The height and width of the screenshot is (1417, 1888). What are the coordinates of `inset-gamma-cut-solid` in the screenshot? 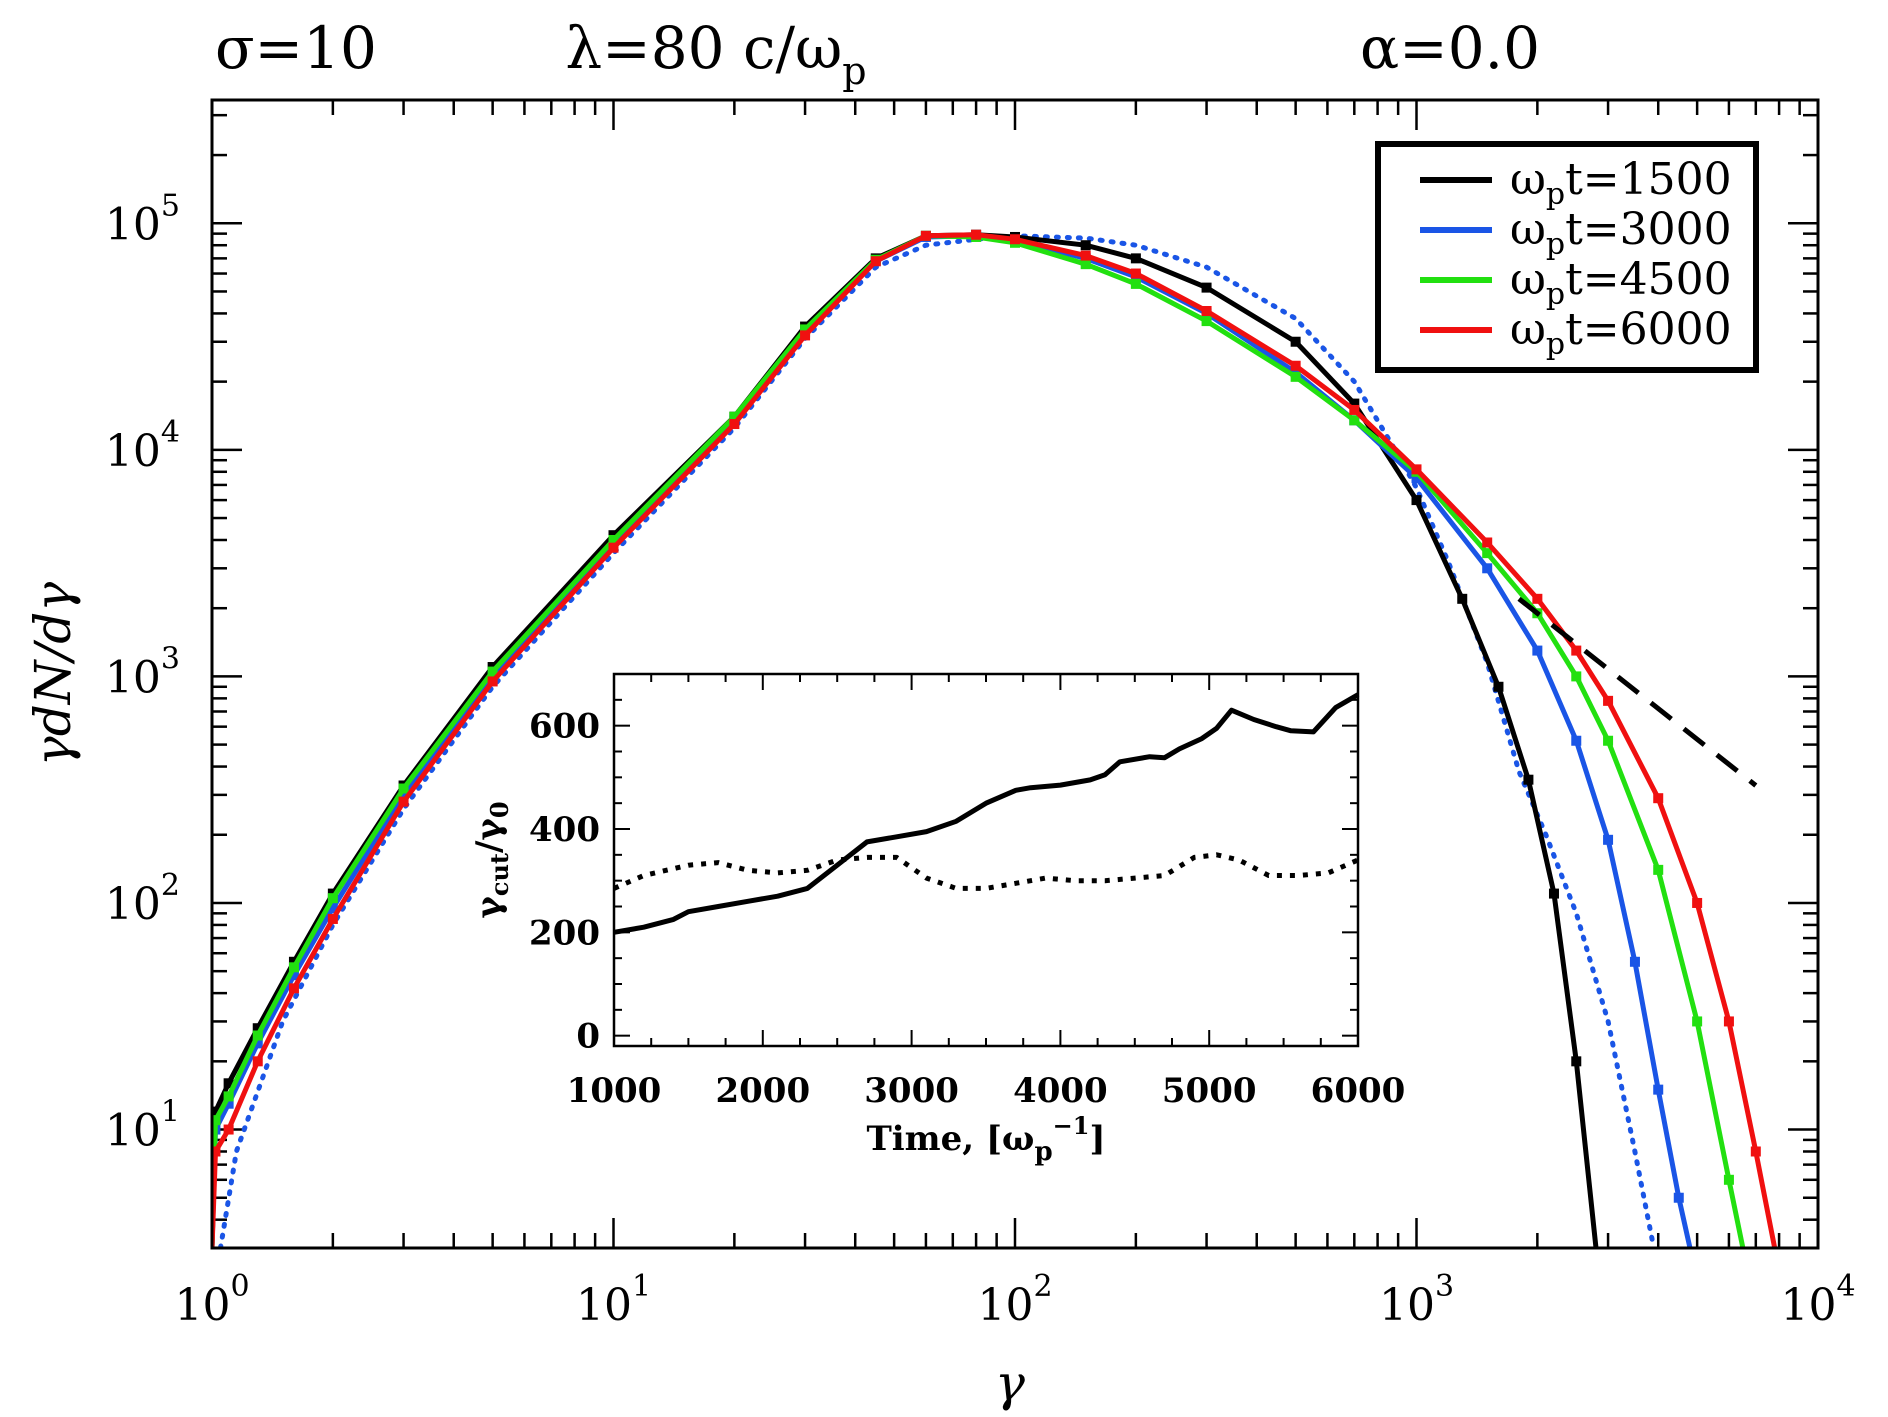 It's located at (986, 813).